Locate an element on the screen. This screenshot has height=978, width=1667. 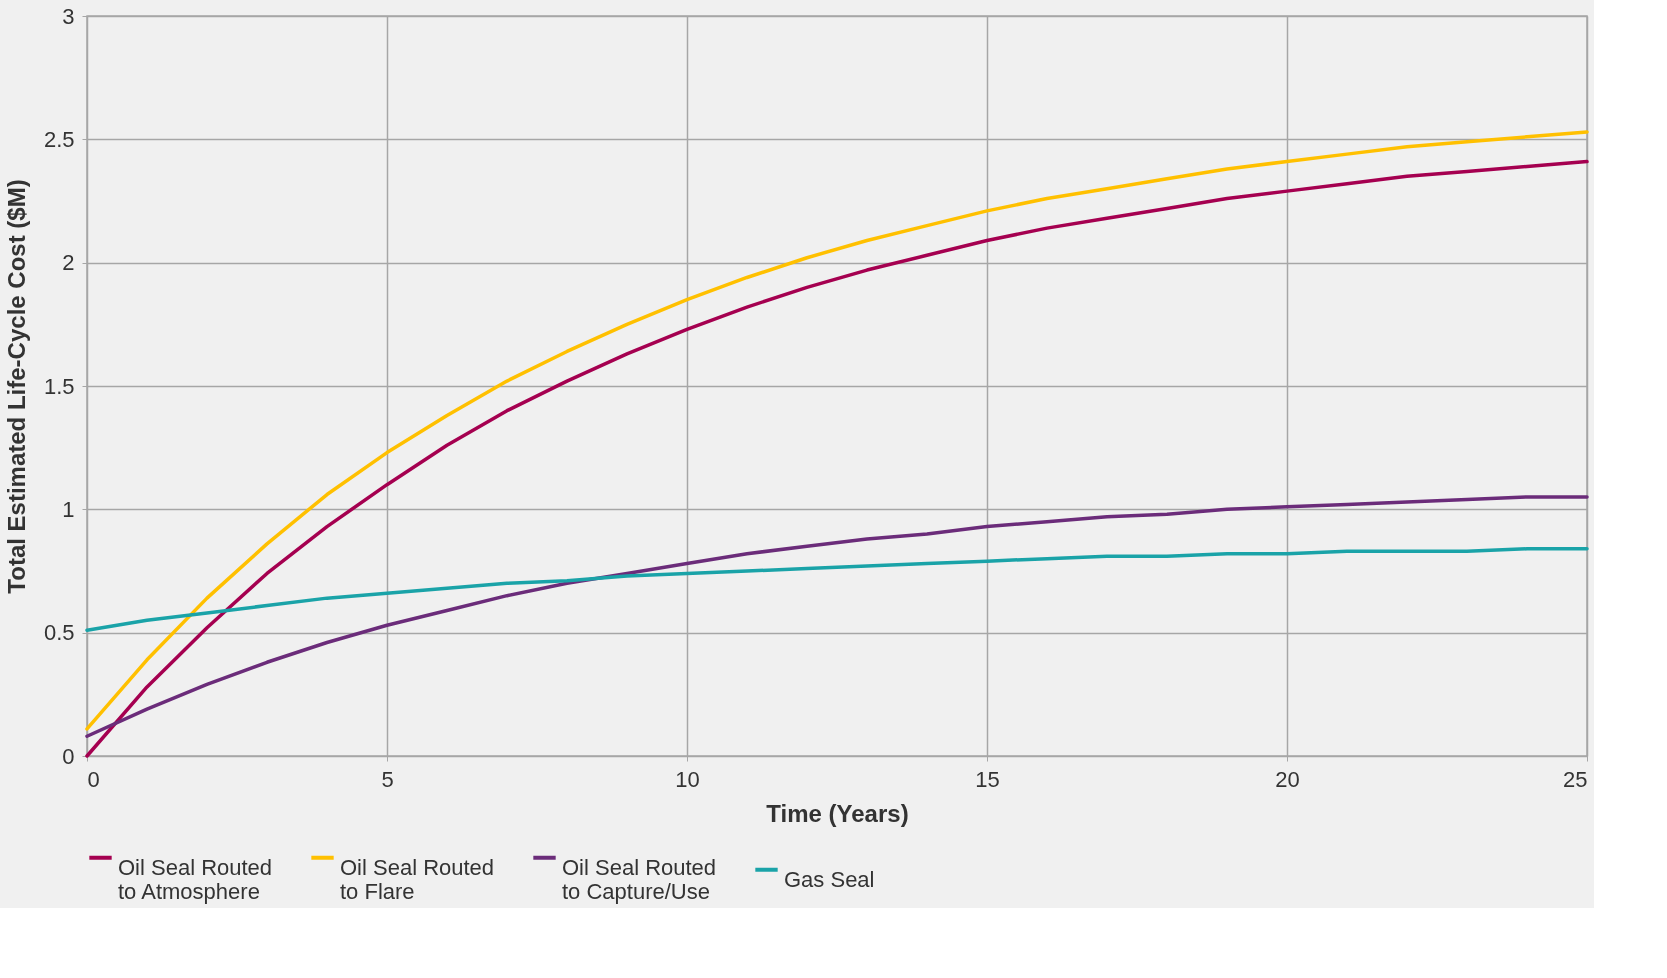
y-tick-label: 2.5 is located at coordinates (59, 139).